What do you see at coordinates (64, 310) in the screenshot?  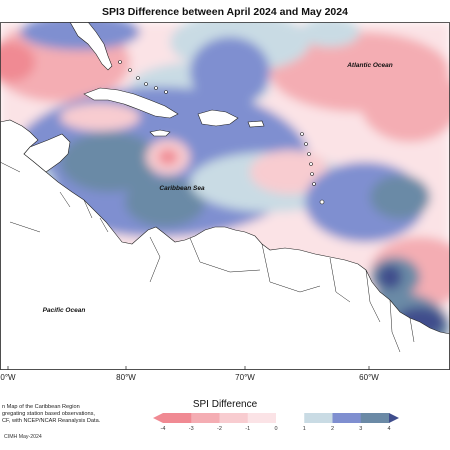 I see `pacific-ocean-label: Pacific Ocean` at bounding box center [64, 310].